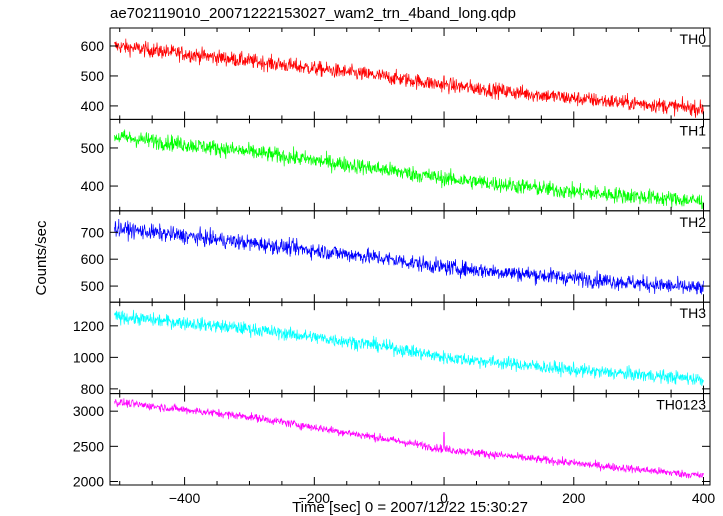 Image resolution: width=723 pixels, height=516 pixels. I want to click on series-line-th1, so click(409, 169).